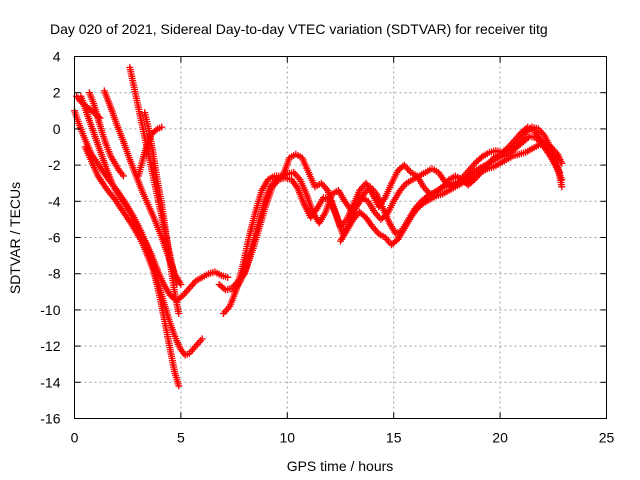  Describe the element at coordinates (57, 93) in the screenshot. I see `y-tick-label: 2` at that location.